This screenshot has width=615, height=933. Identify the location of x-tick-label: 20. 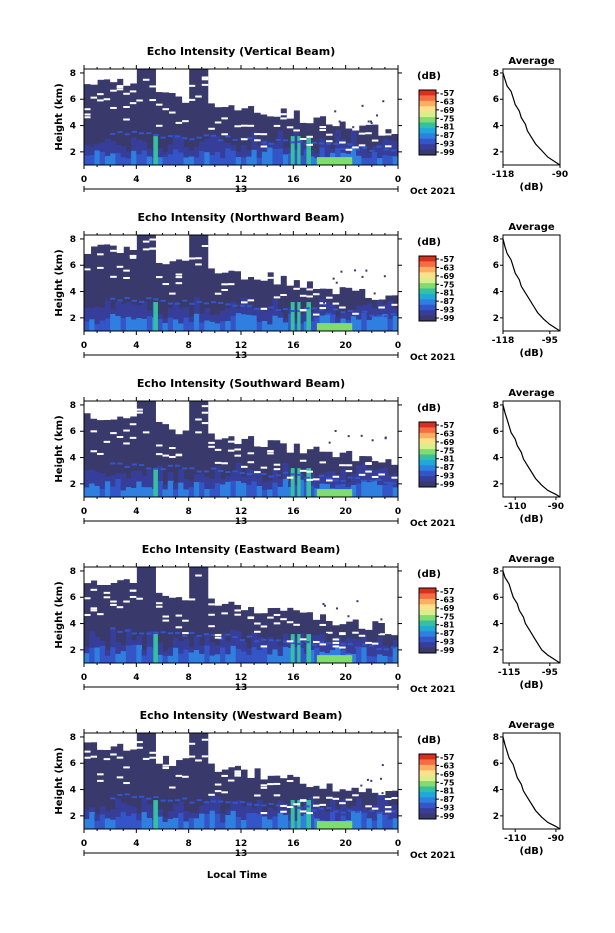
(345, 512).